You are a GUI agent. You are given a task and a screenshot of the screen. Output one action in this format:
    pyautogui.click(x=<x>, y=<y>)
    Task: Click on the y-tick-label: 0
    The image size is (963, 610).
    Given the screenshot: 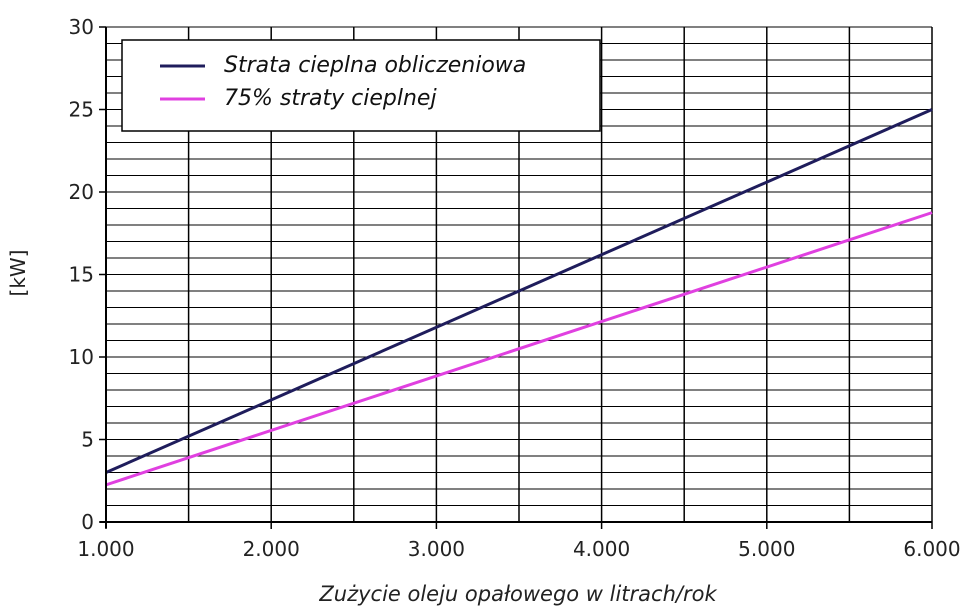 What is the action you would take?
    pyautogui.click(x=87, y=522)
    